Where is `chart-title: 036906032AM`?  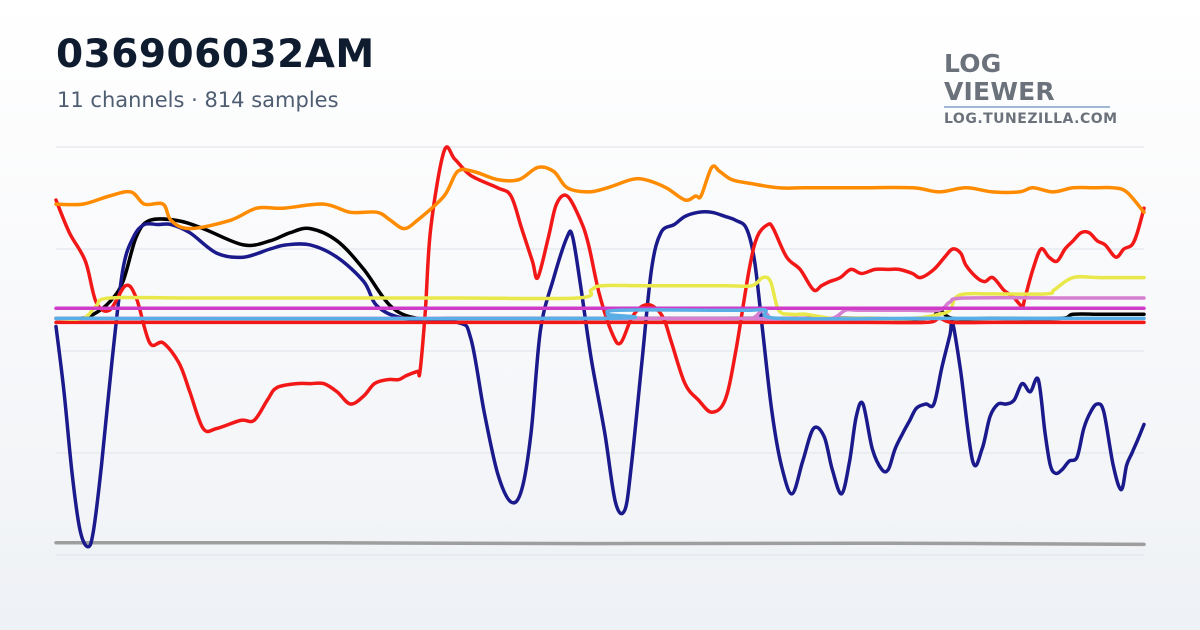 chart-title: 036906032AM is located at coordinates (215, 54).